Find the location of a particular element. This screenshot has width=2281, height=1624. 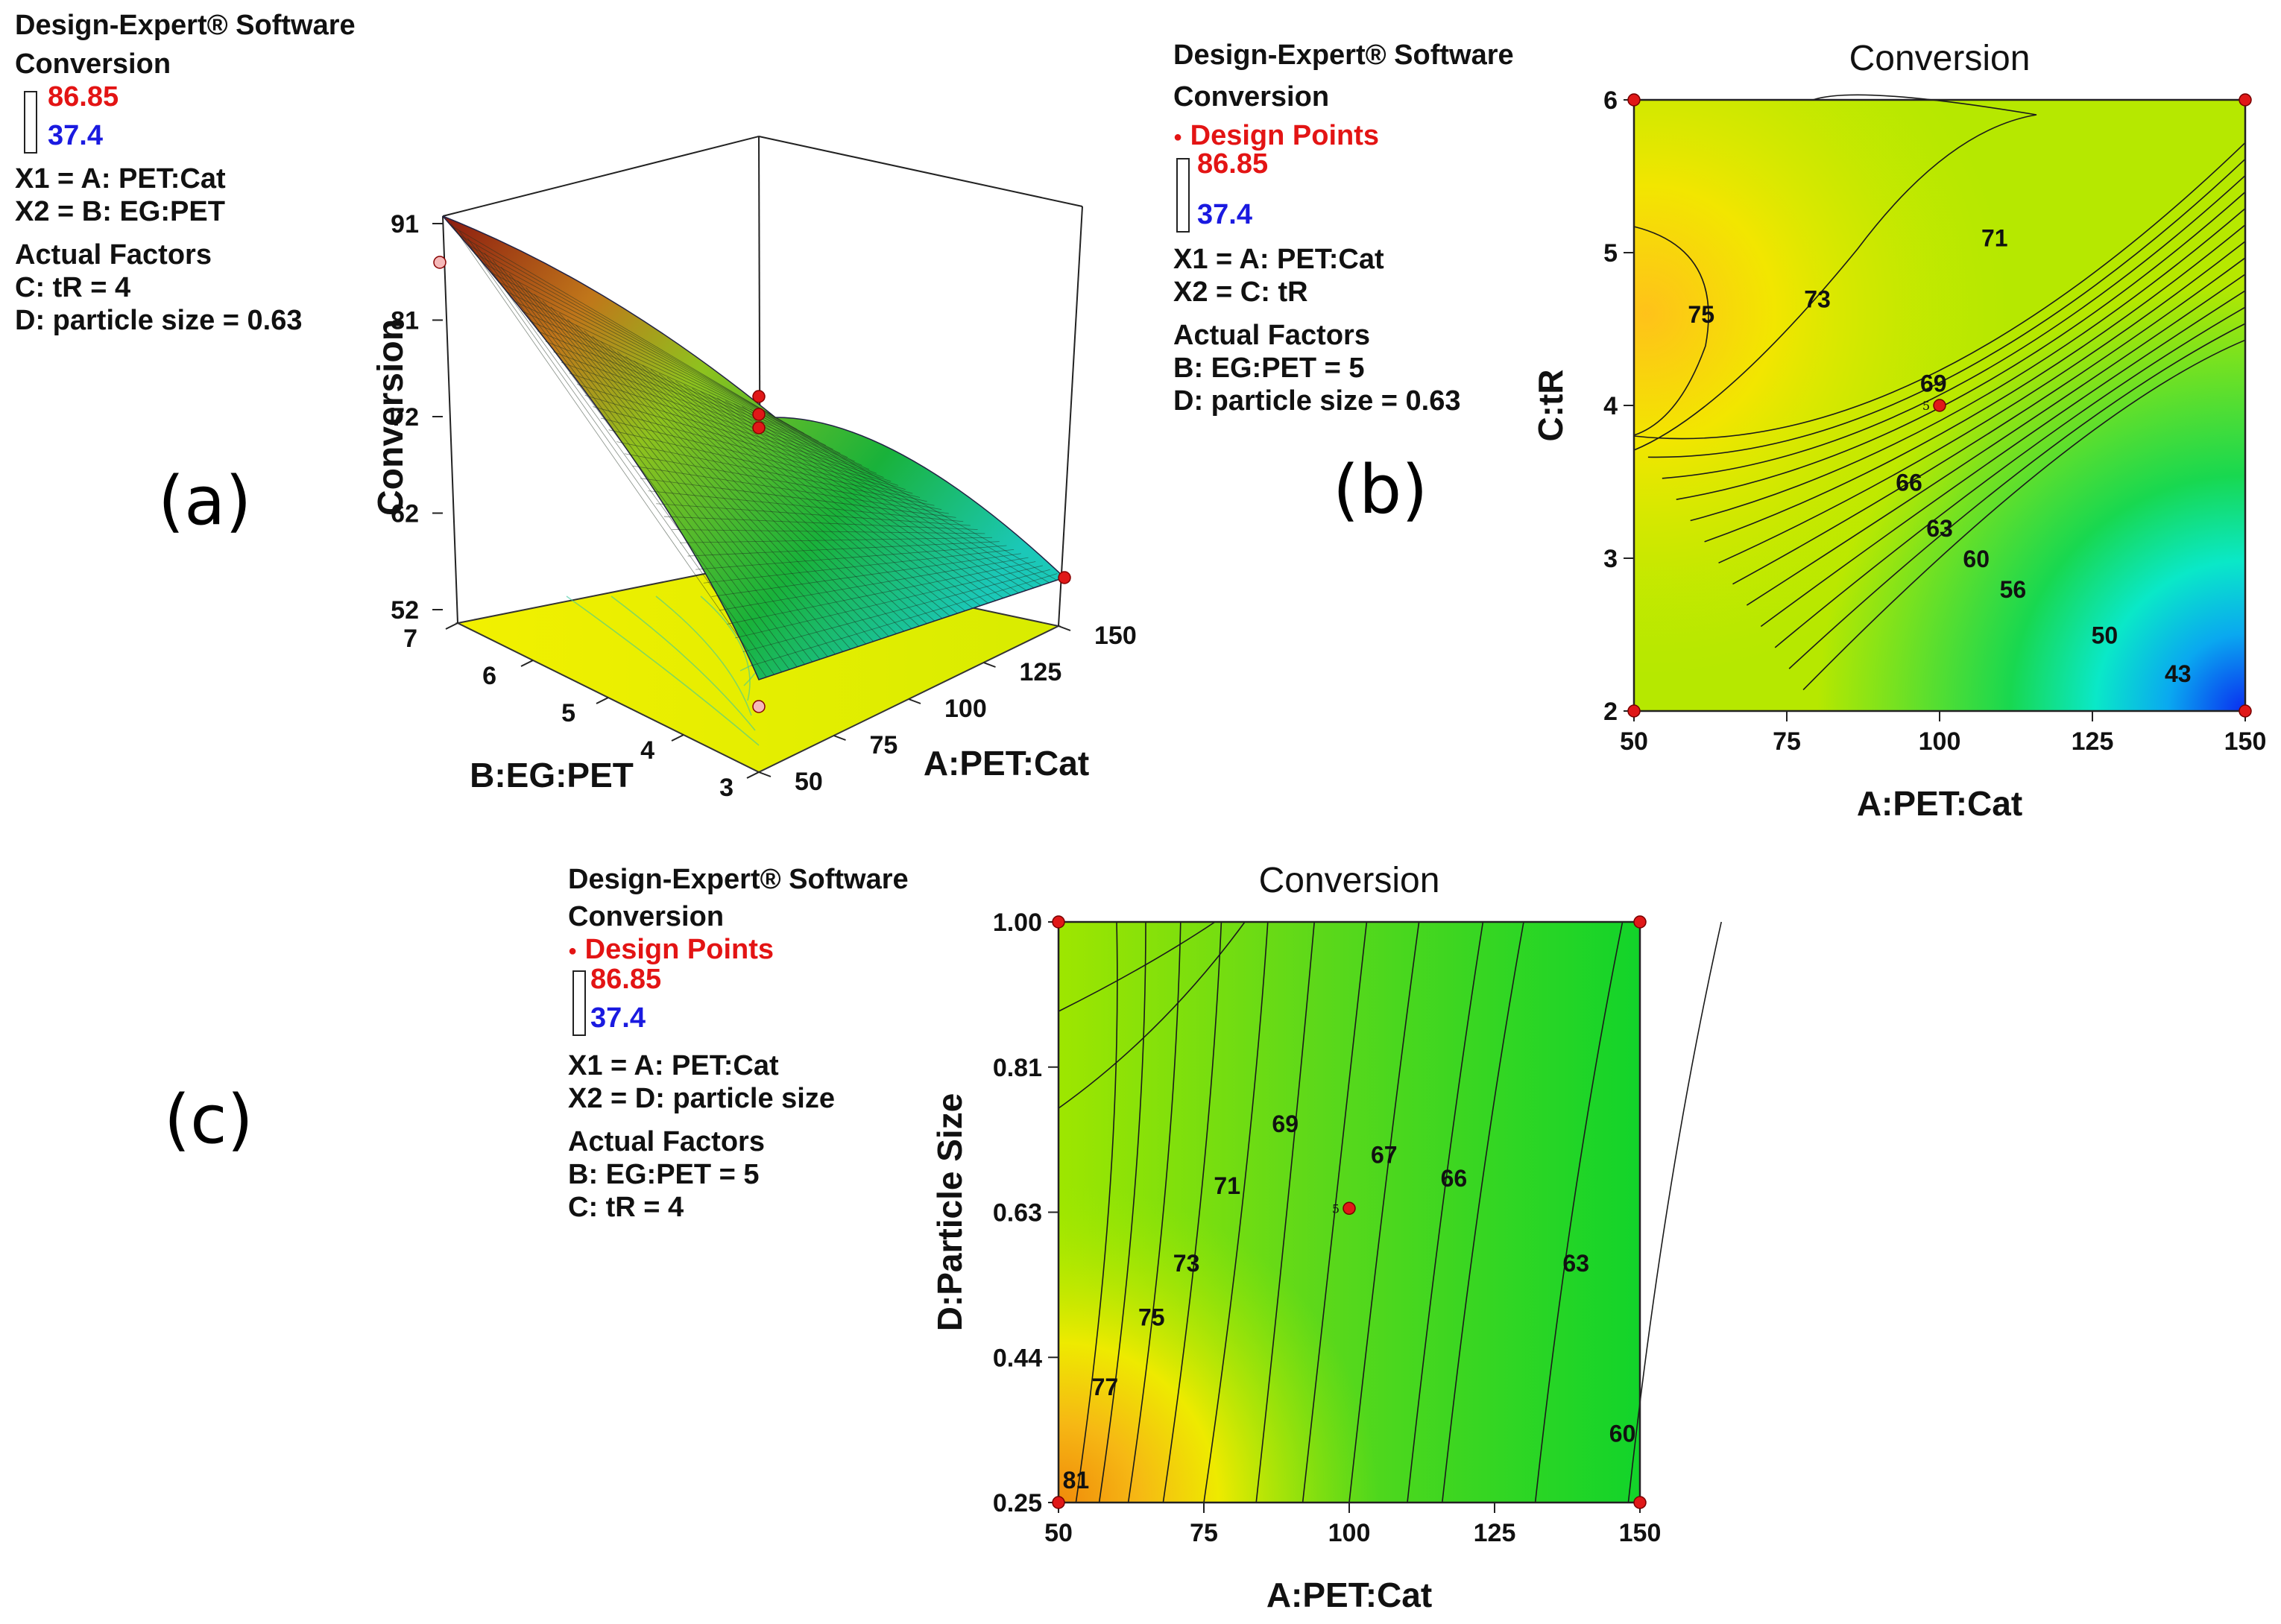

contour-label: 43 is located at coordinates (2178, 673).